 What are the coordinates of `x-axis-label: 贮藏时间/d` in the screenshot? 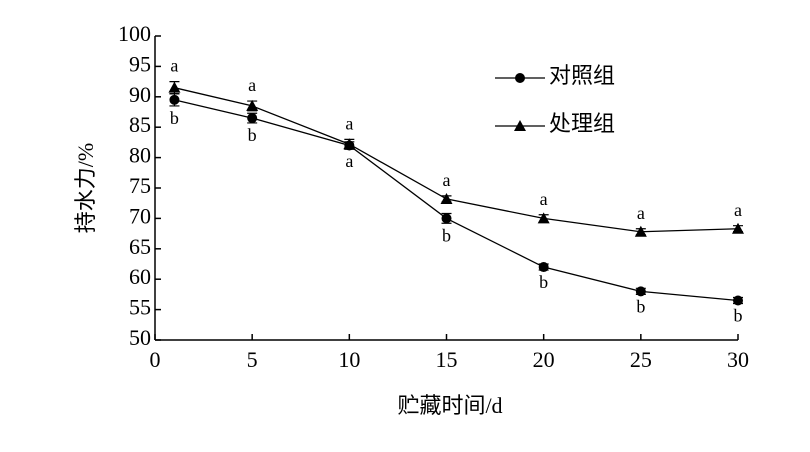 It's located at (449, 405).